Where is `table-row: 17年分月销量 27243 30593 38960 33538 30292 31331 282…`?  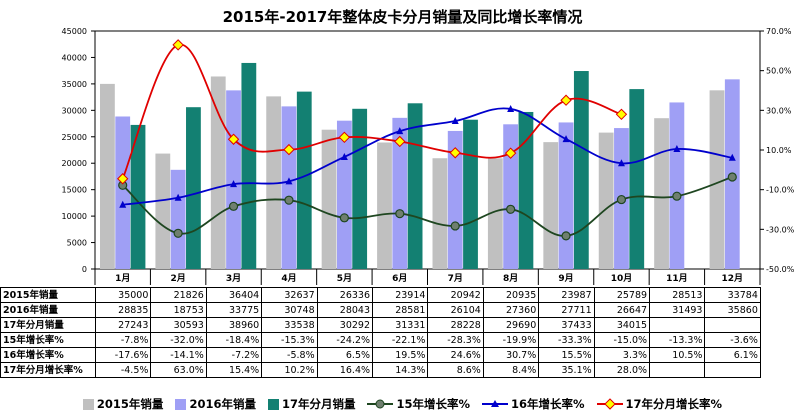 table-row: 17年分月销量 27243 30593 38960 33538 30292 31331 282… is located at coordinates (380, 325).